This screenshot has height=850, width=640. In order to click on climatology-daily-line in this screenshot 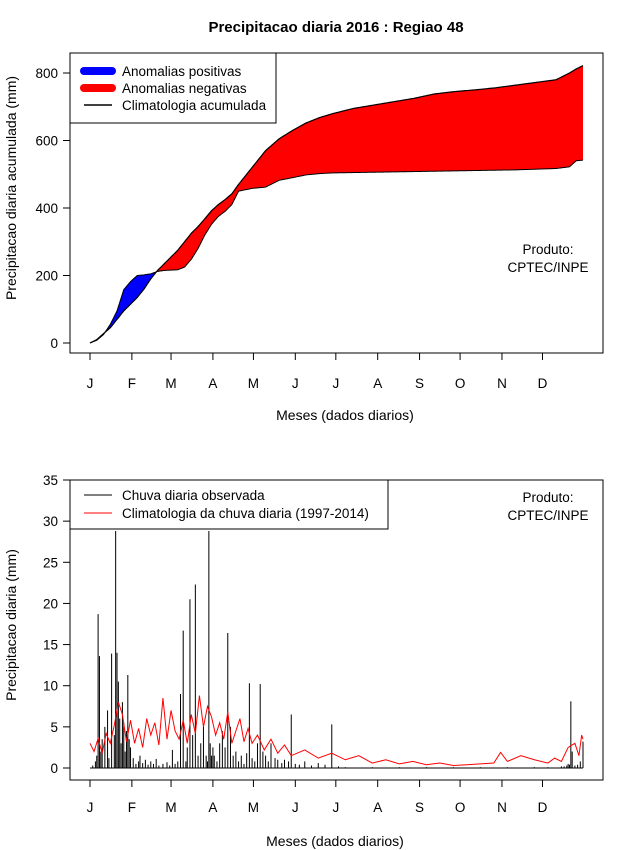, I will do `click(336, 731)`.